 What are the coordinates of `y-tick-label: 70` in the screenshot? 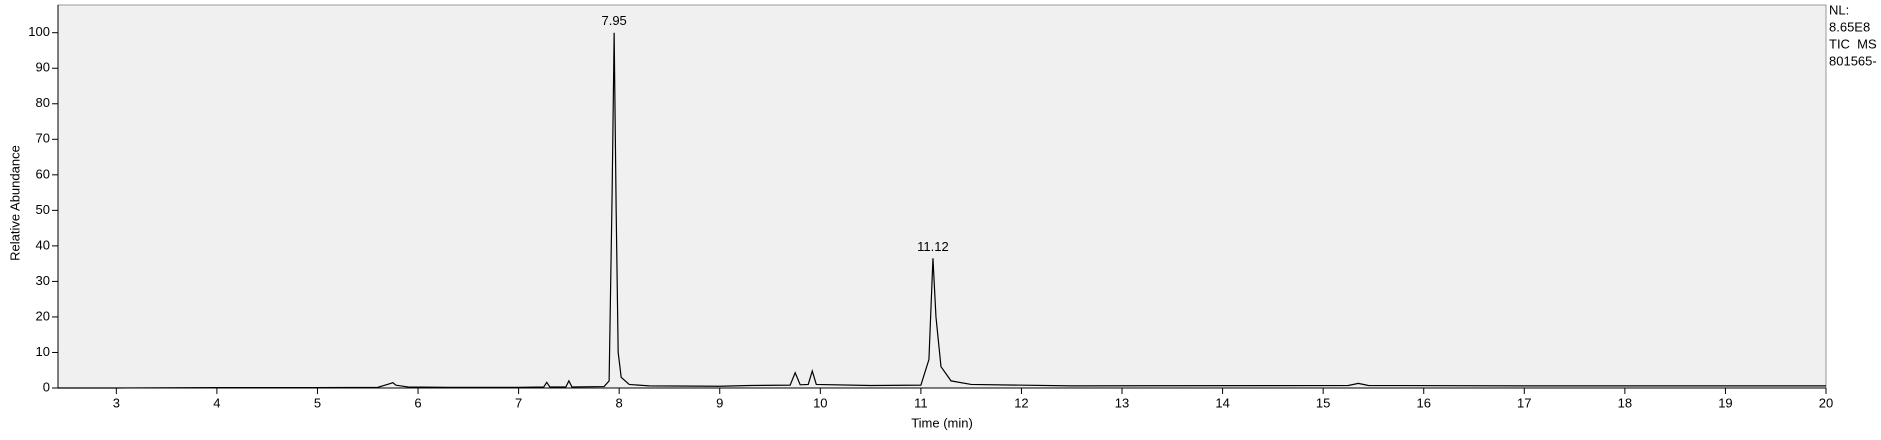 It's located at (43, 138).